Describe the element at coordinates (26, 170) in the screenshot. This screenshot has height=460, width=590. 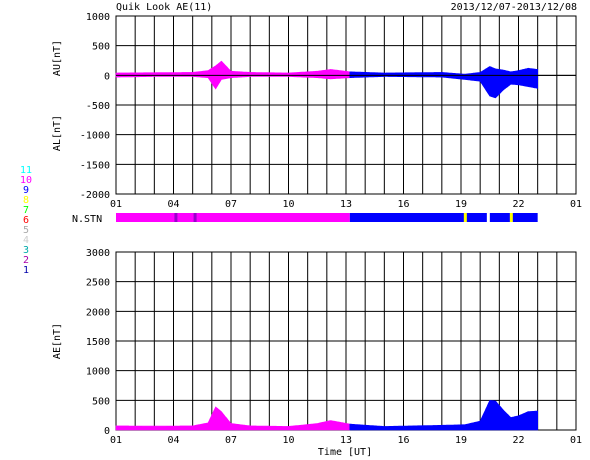
I see `legend-count-11: 11` at that location.